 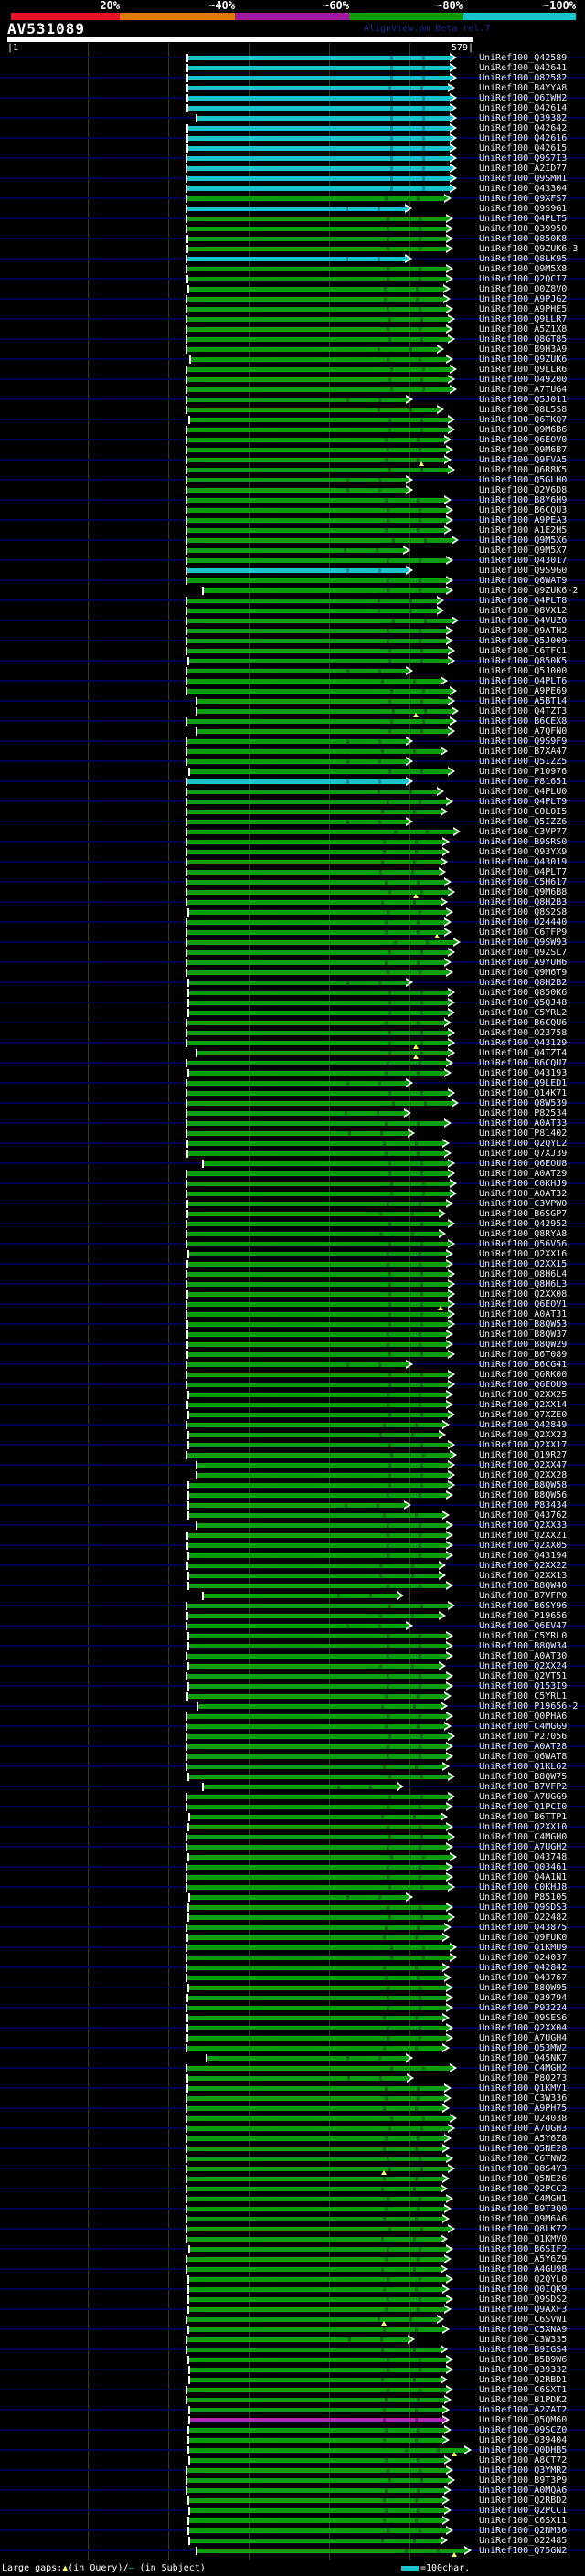 I want to click on subject-label: UniRef100_Q39382, so click(x=523, y=118).